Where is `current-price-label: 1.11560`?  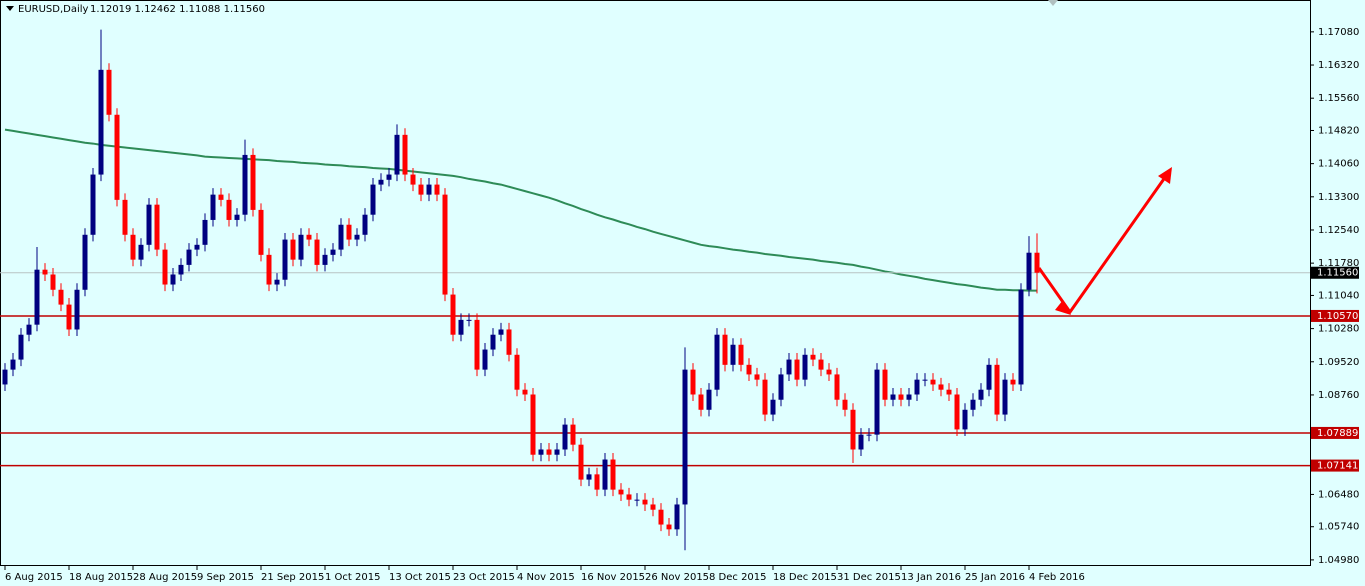
current-price-label: 1.11560 is located at coordinates (1337, 273).